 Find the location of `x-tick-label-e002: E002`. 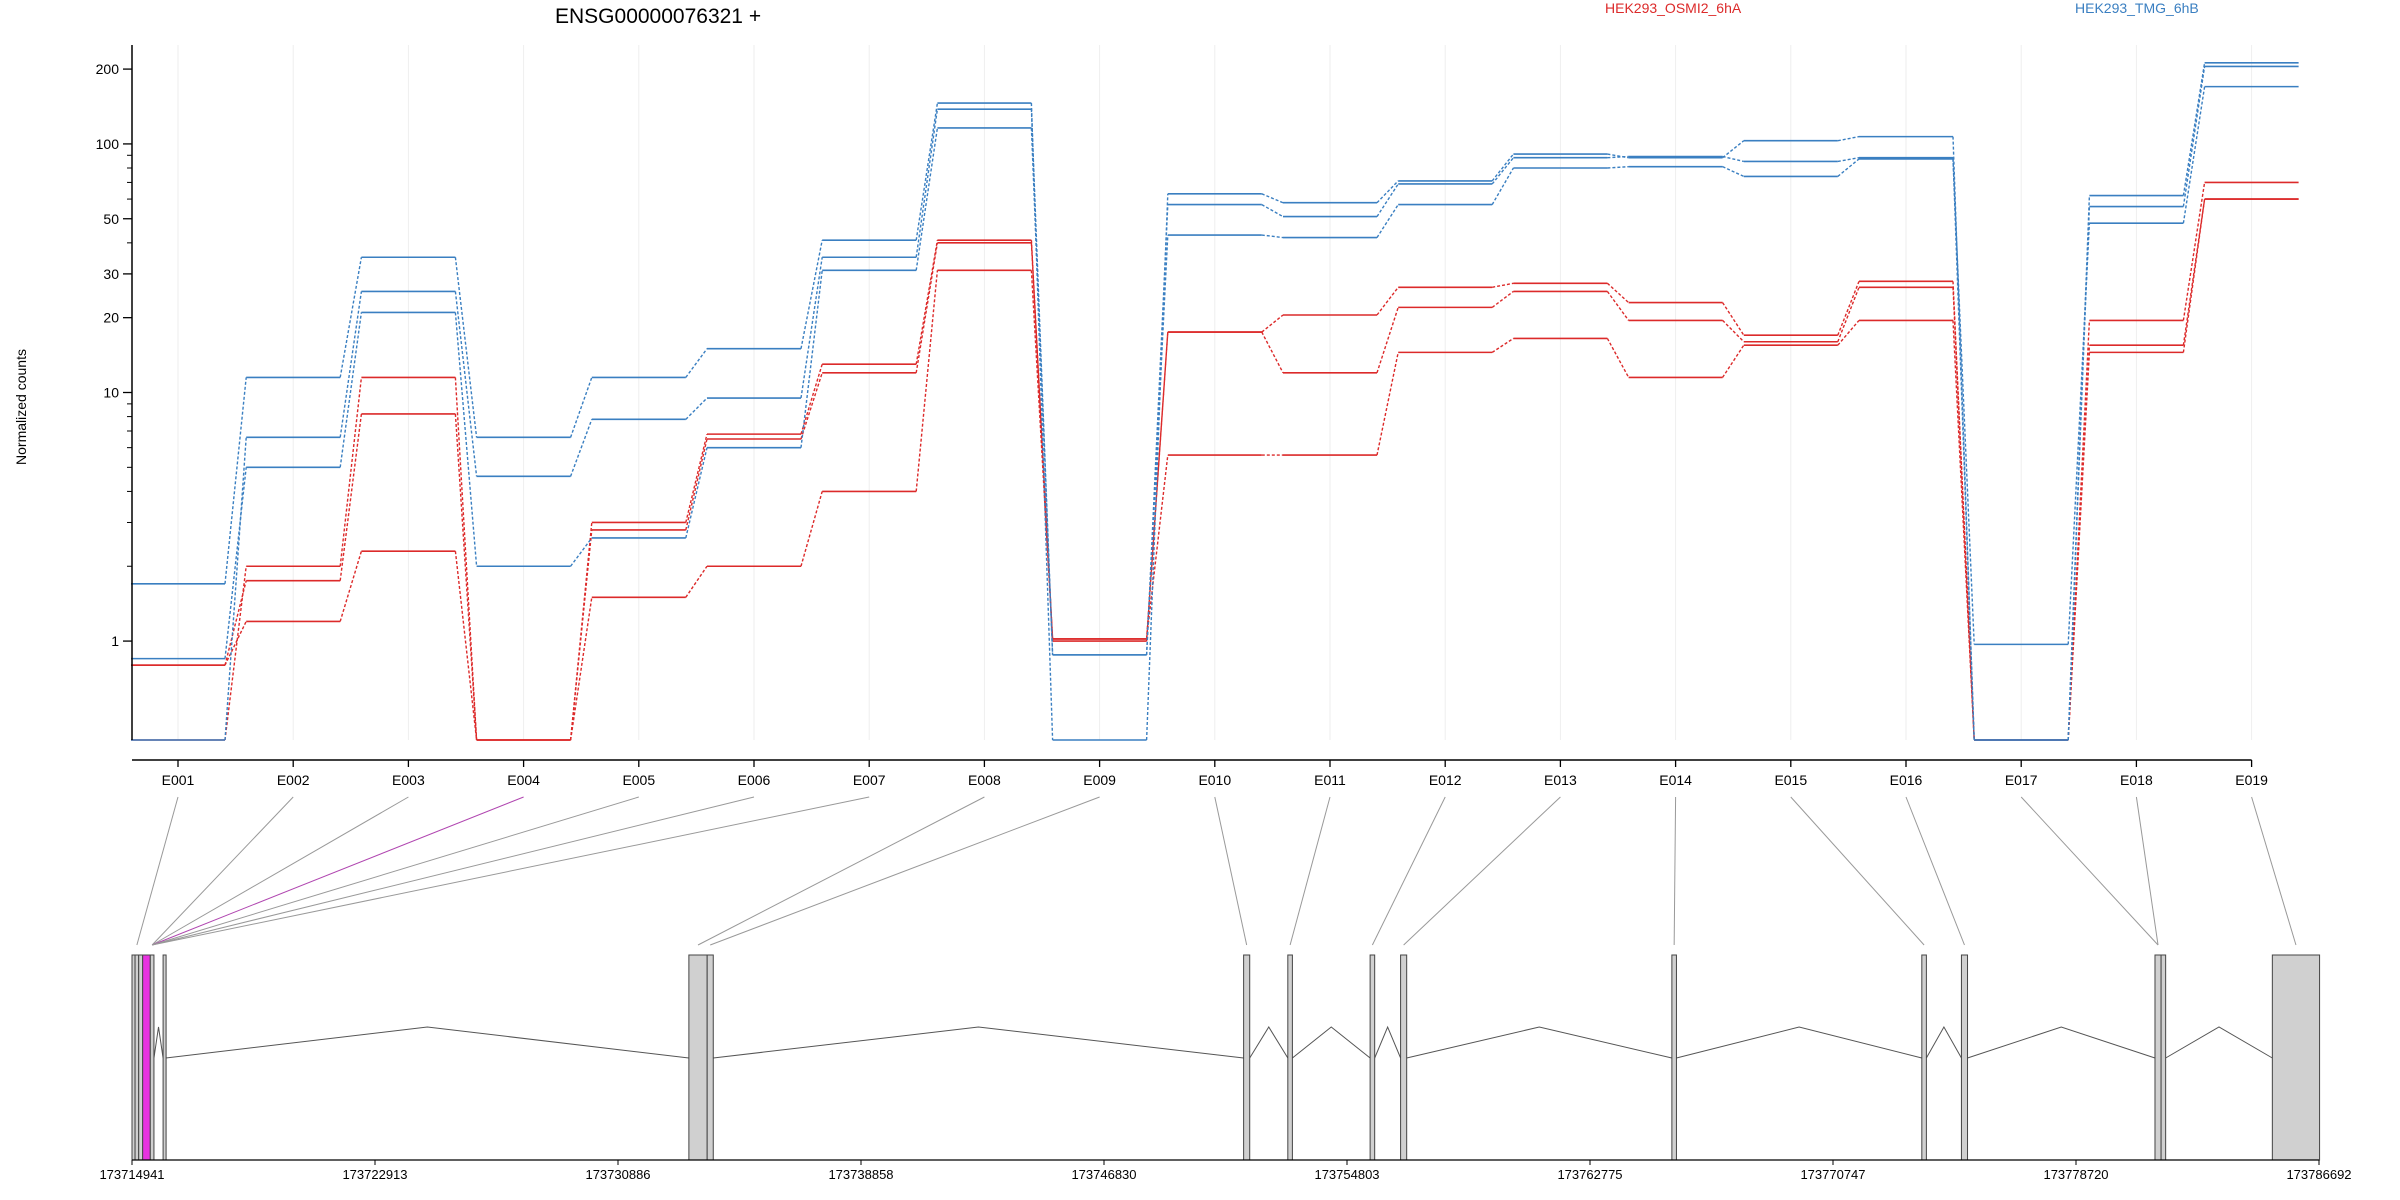

x-tick-label-e002: E002 is located at coordinates (293, 780).